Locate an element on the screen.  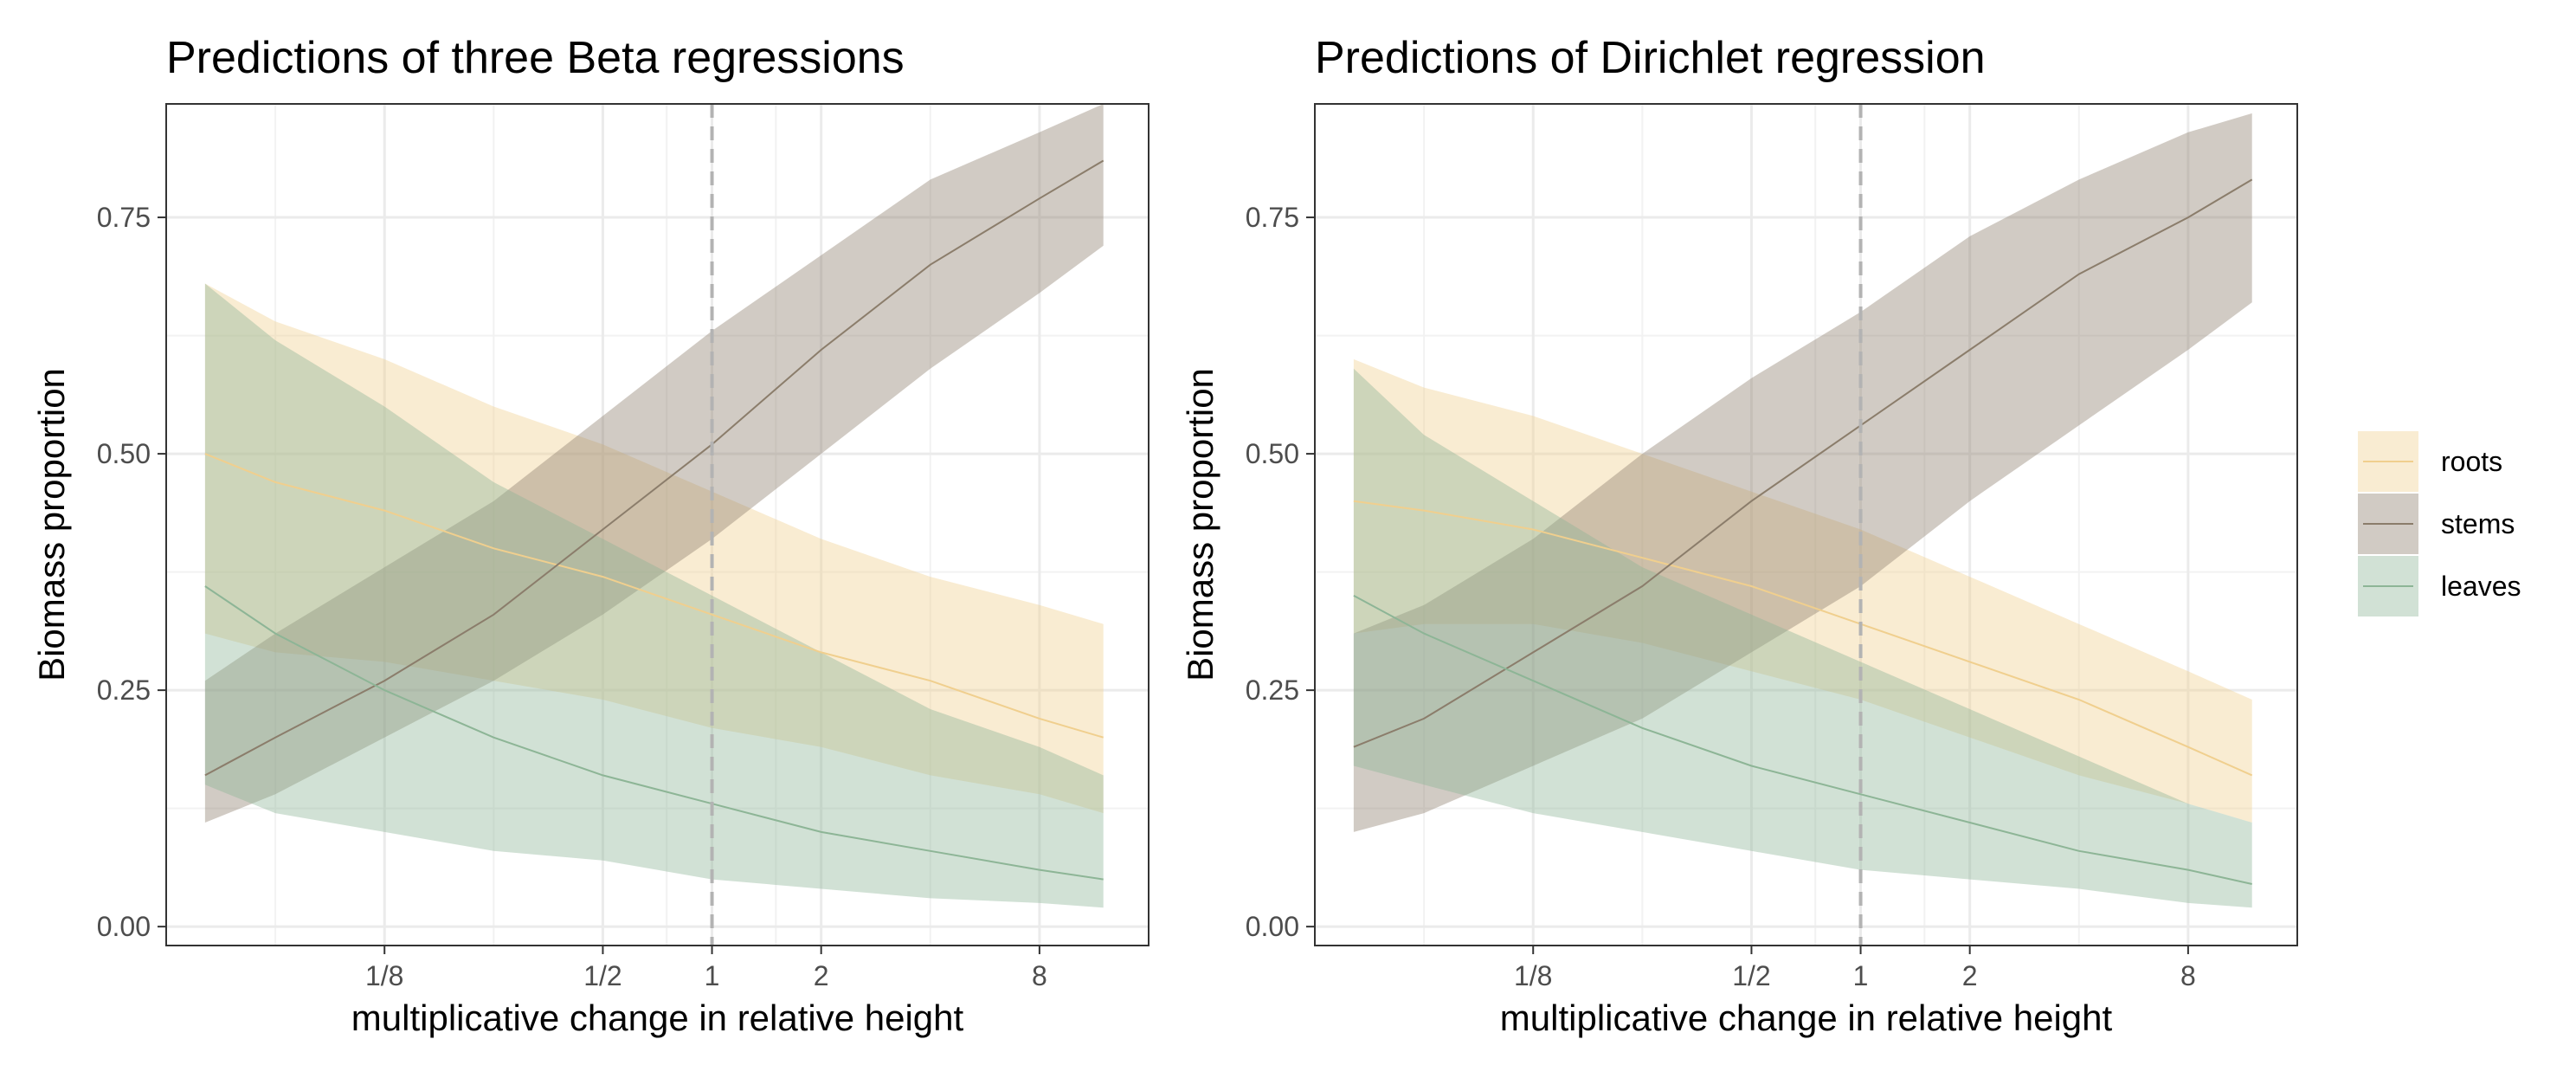
panel-title: Predictions of three Beta regressions is located at coordinates (535, 58).